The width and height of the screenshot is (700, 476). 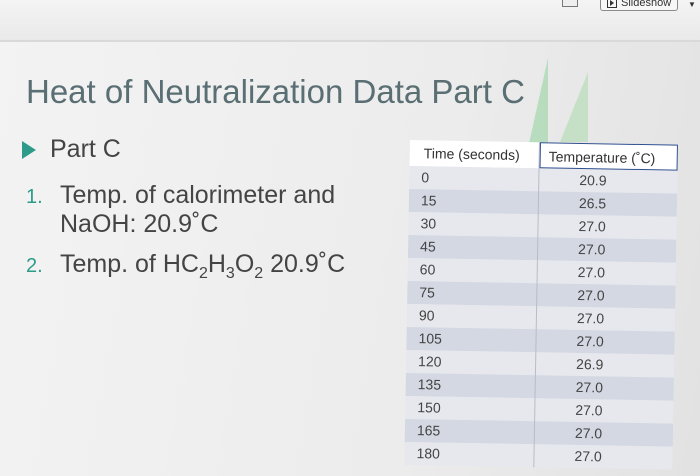 I want to click on cell-temperature: 26.5, so click(x=592, y=203).